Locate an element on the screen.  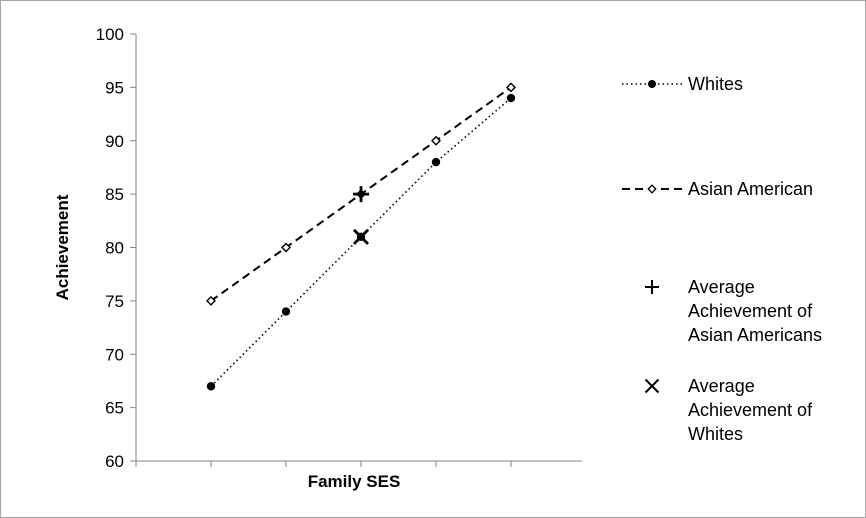
legend-item: Average Achievement of Asian Americans is located at coordinates (733, 311).